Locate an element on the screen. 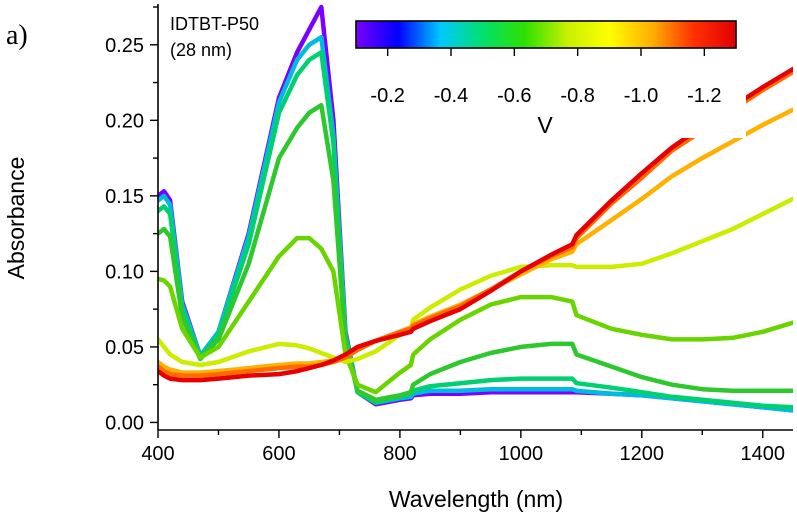 This screenshot has height=523, width=797. voltage-colorbar: -0.2 -0.4 -0.6 -0.8 -1.0 -1.2 V is located at coordinates (544, 76).